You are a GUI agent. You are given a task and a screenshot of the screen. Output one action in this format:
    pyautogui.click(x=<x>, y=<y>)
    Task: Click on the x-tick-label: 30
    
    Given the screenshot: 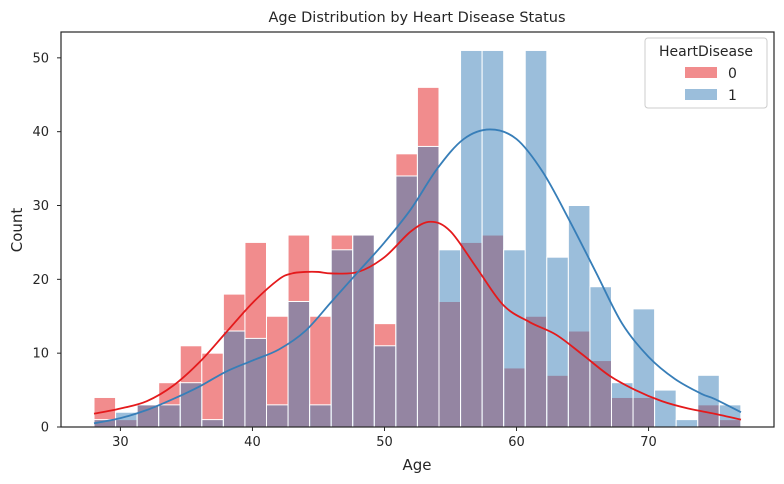 What is the action you would take?
    pyautogui.click(x=120, y=442)
    